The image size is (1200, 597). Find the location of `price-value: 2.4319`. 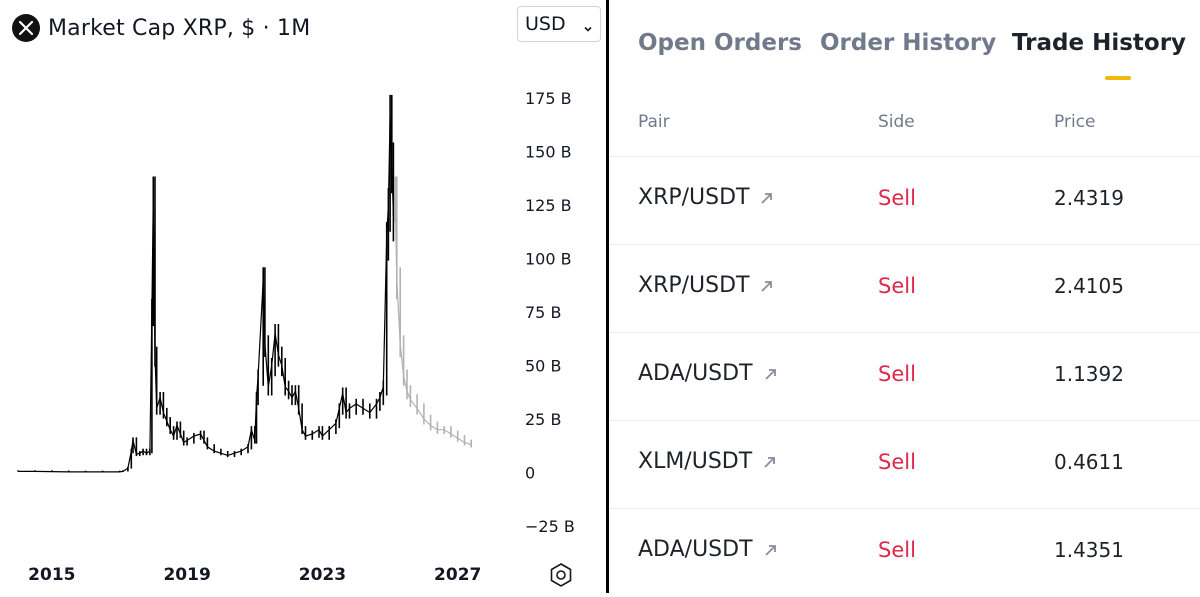

price-value: 2.4319 is located at coordinates (1089, 198).